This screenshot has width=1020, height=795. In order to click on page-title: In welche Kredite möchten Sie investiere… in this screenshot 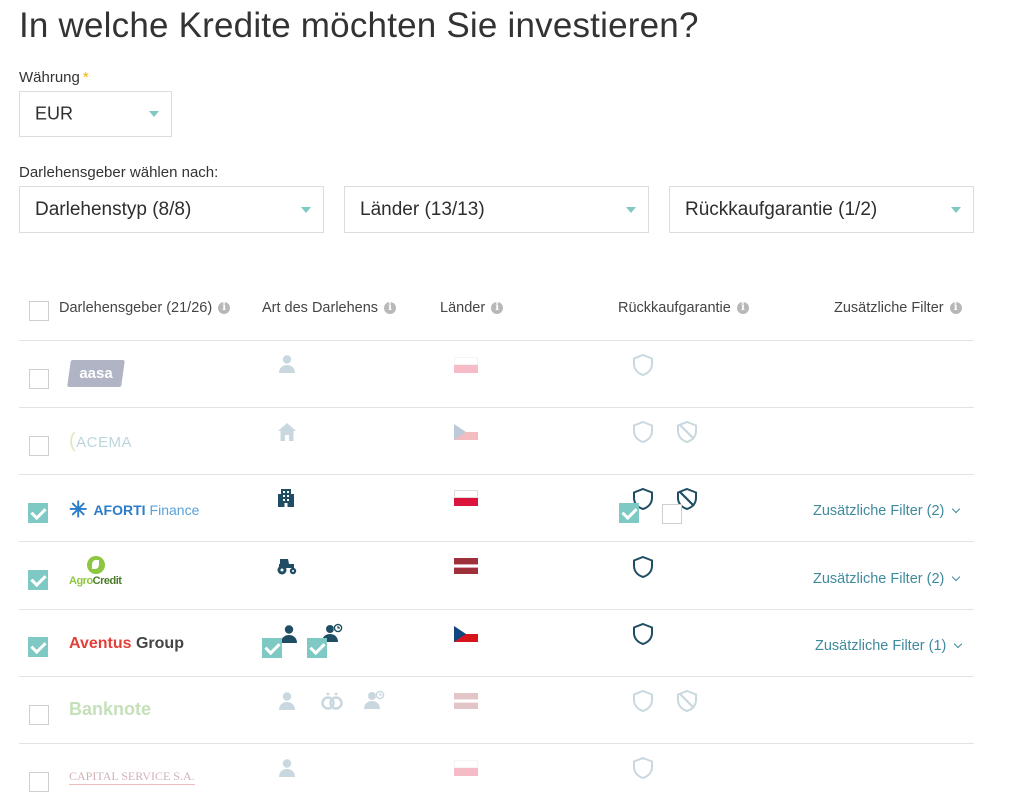, I will do `click(359, 25)`.